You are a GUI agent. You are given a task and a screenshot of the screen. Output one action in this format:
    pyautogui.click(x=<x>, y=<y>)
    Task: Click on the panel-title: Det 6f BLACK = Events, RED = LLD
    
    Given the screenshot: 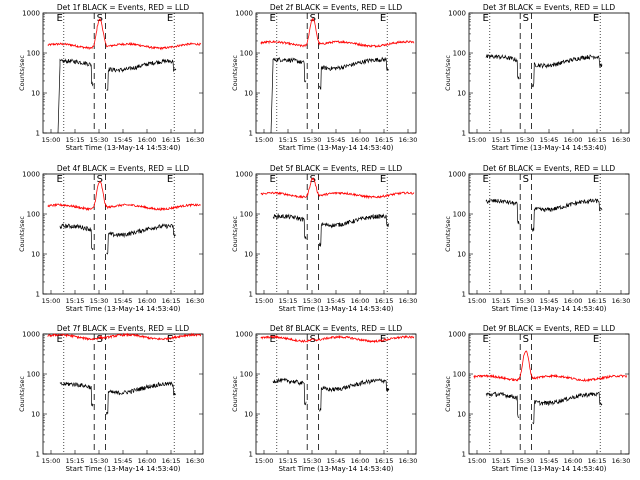 What is the action you would take?
    pyautogui.click(x=549, y=168)
    